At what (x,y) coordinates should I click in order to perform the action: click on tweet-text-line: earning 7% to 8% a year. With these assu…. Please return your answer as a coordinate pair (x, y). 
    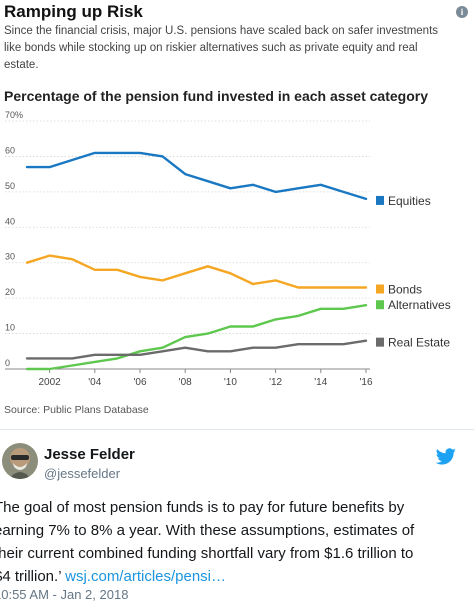
    Looking at the image, I should click on (207, 530).